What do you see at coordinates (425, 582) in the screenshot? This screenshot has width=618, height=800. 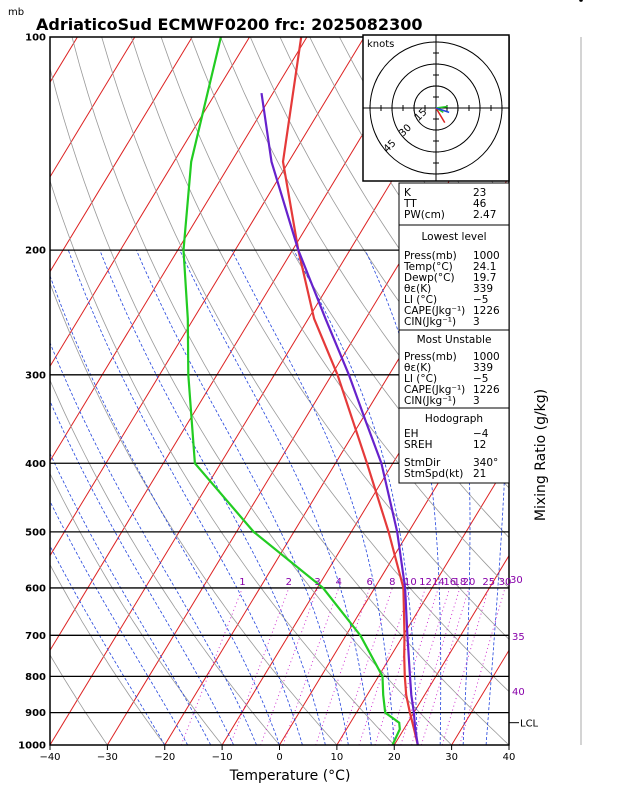 I see `mixing-ratio-label: 12` at bounding box center [425, 582].